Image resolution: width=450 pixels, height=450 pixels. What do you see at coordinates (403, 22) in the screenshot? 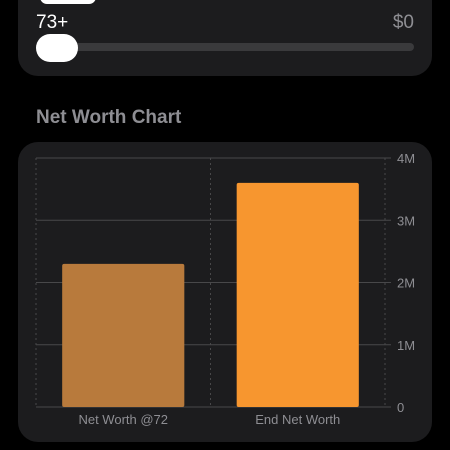
I see `amount-label: $0` at bounding box center [403, 22].